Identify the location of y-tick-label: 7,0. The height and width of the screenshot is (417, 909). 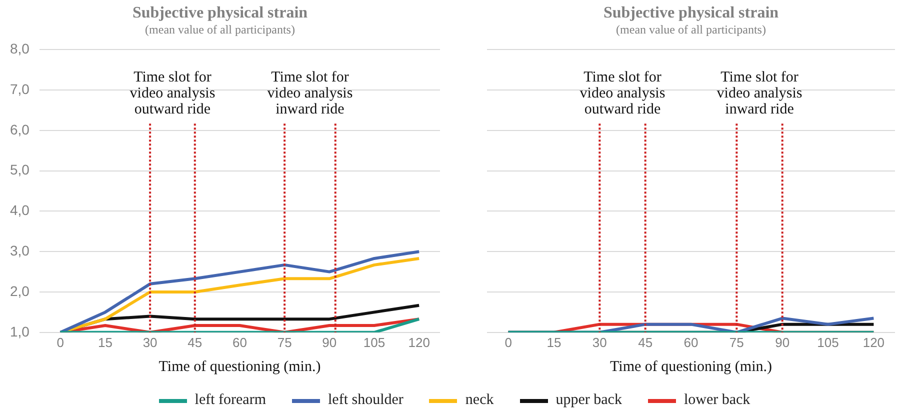
(20, 88).